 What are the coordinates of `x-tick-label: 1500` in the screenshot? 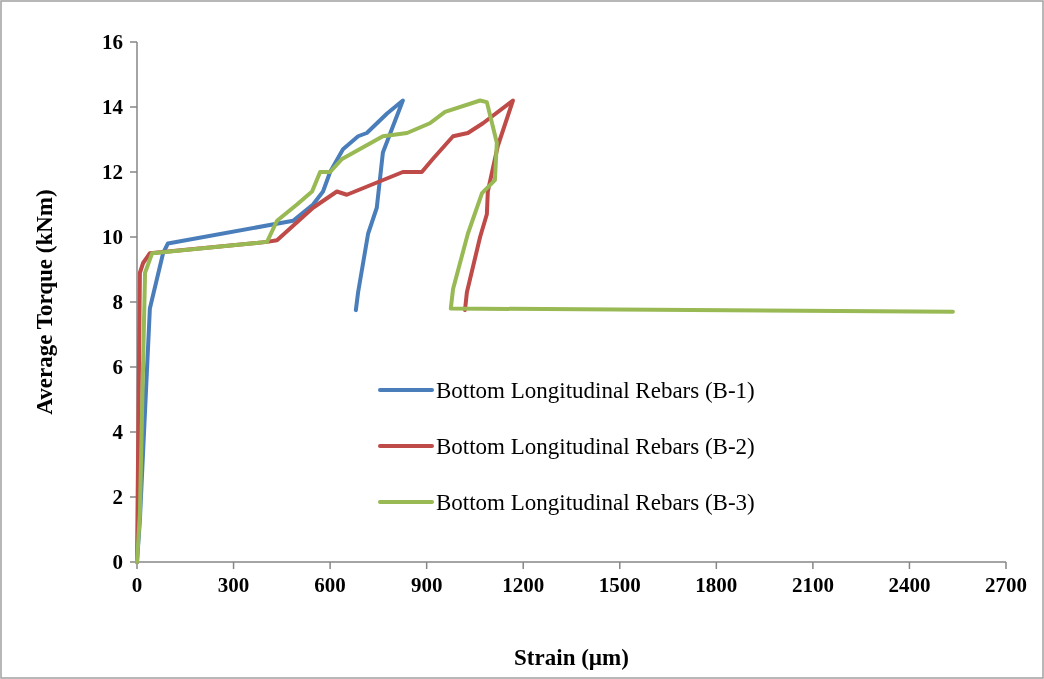 It's located at (619, 585).